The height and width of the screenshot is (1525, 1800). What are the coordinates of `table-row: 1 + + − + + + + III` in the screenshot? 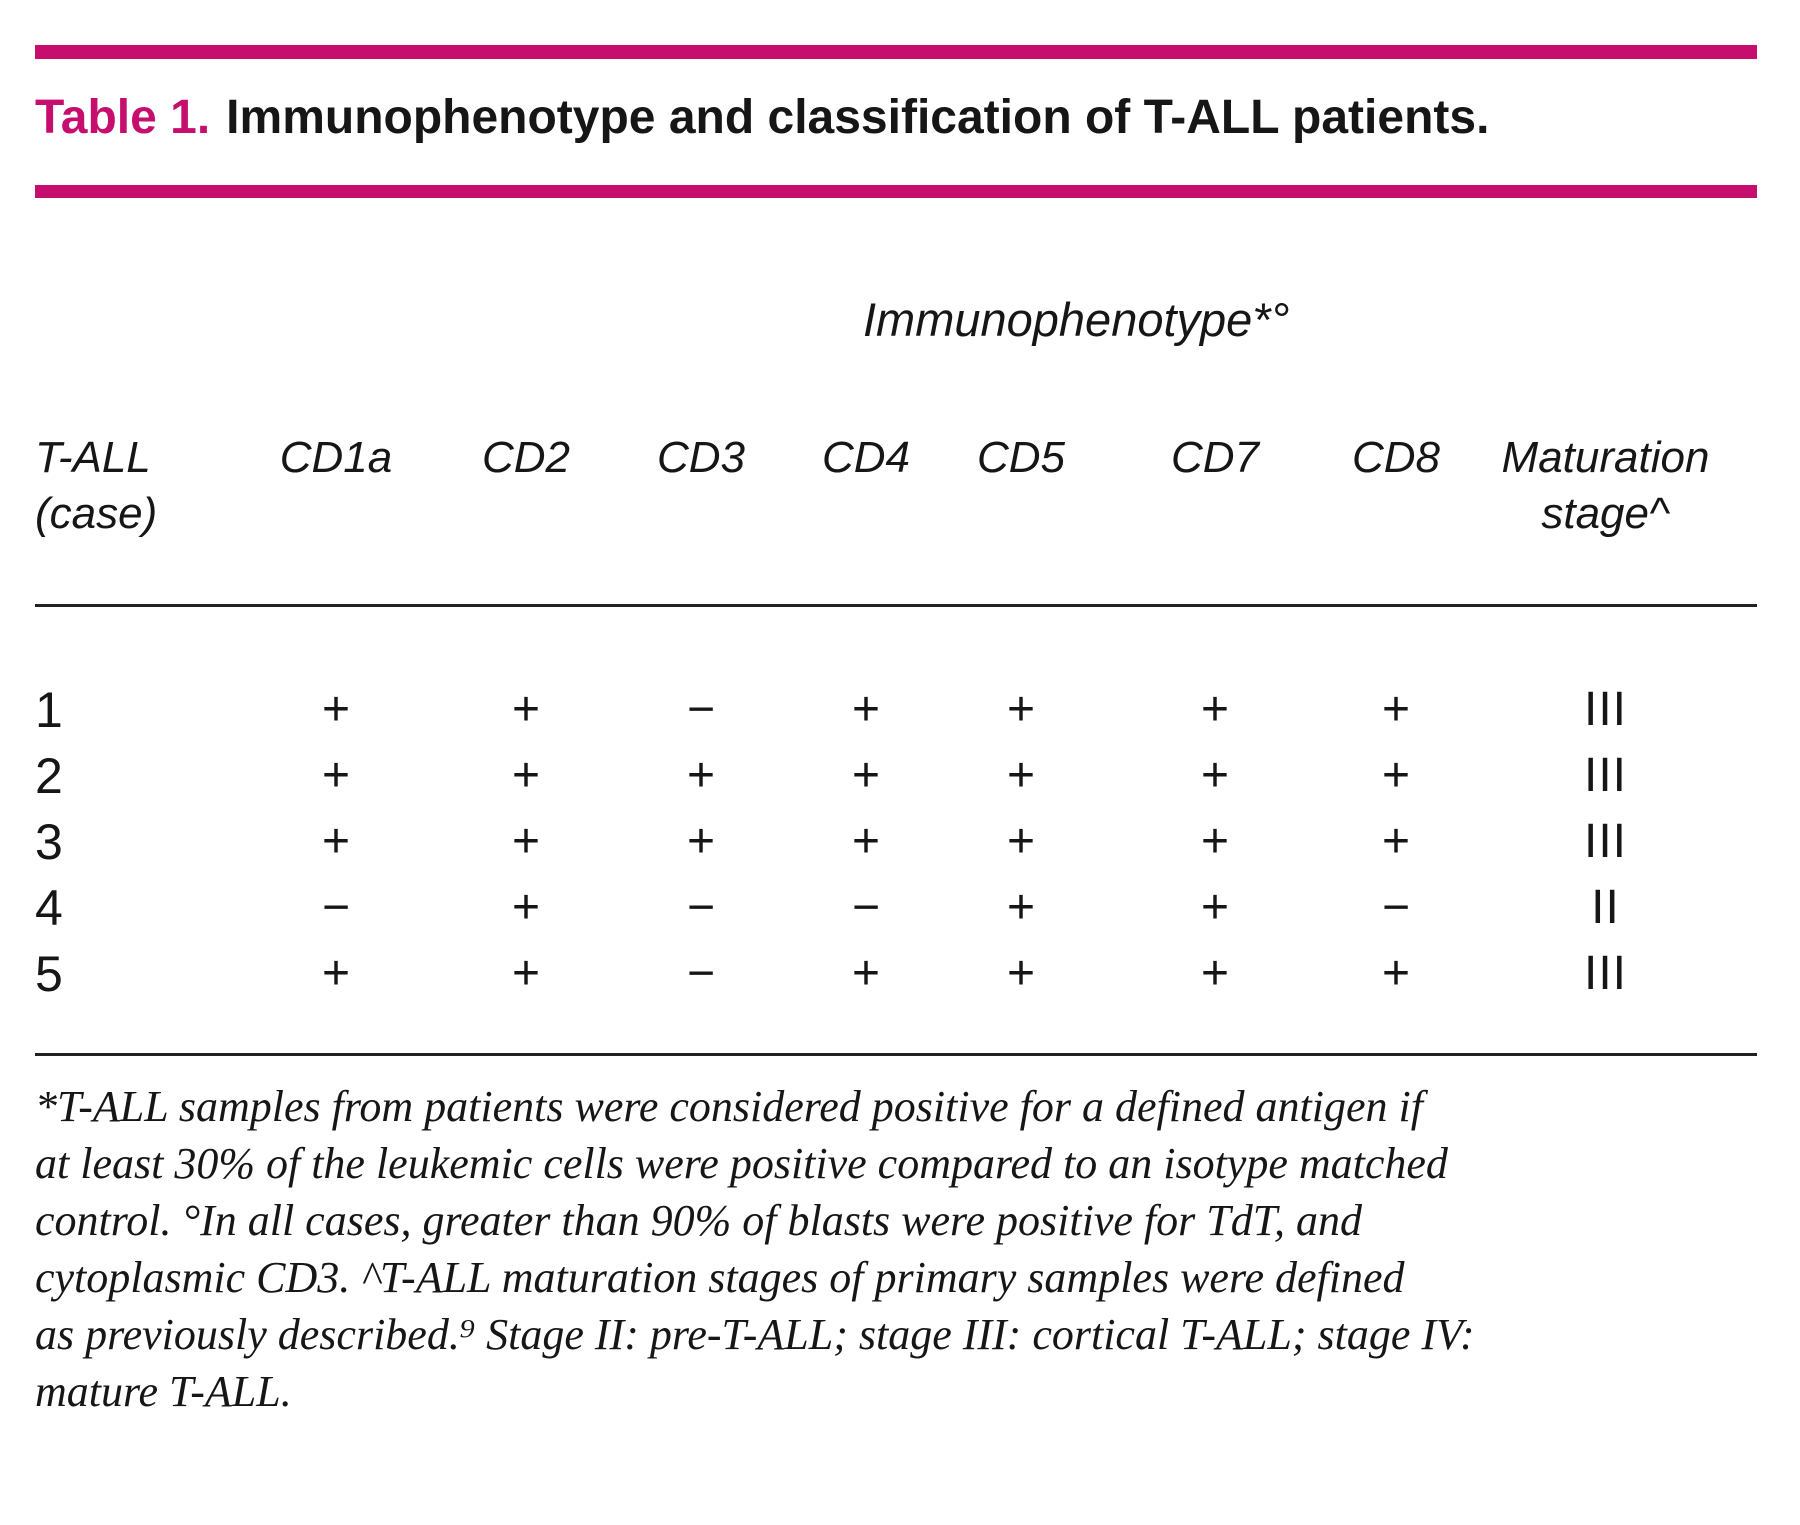 It's located at (896, 675).